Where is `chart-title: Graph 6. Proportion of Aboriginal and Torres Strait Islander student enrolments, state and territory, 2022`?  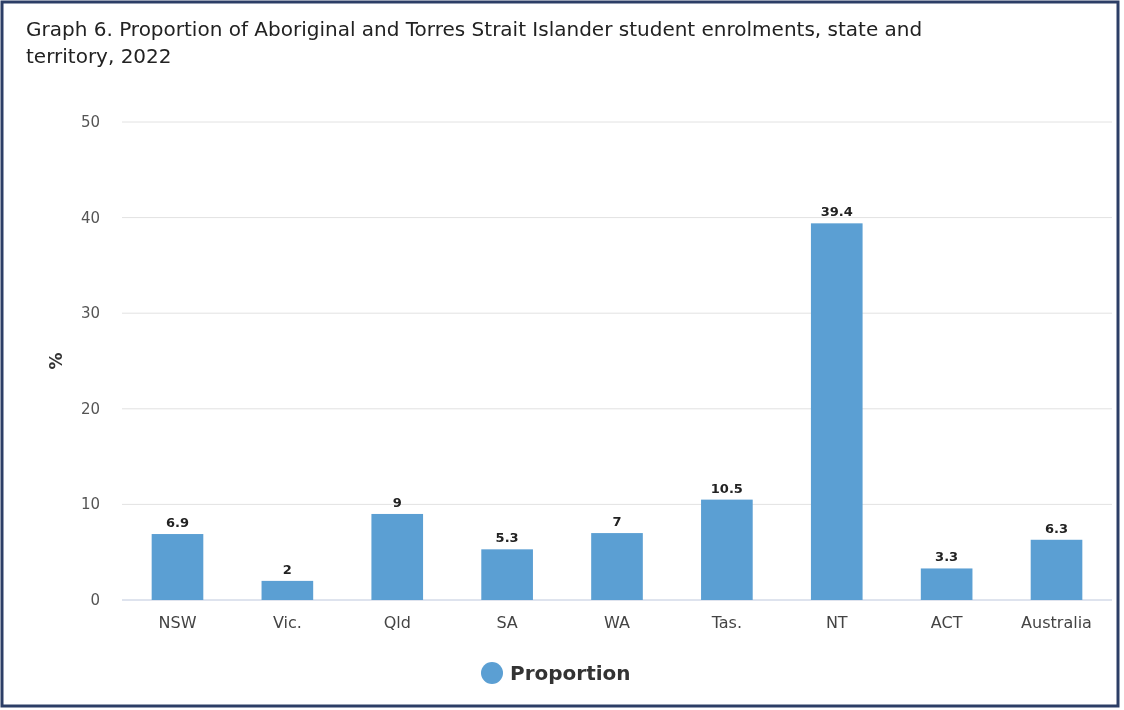
chart-title: Graph 6. Proportion of Aboriginal and Torres Strait Islander student enrolments, state and territory, 2022 is located at coordinates (474, 42).